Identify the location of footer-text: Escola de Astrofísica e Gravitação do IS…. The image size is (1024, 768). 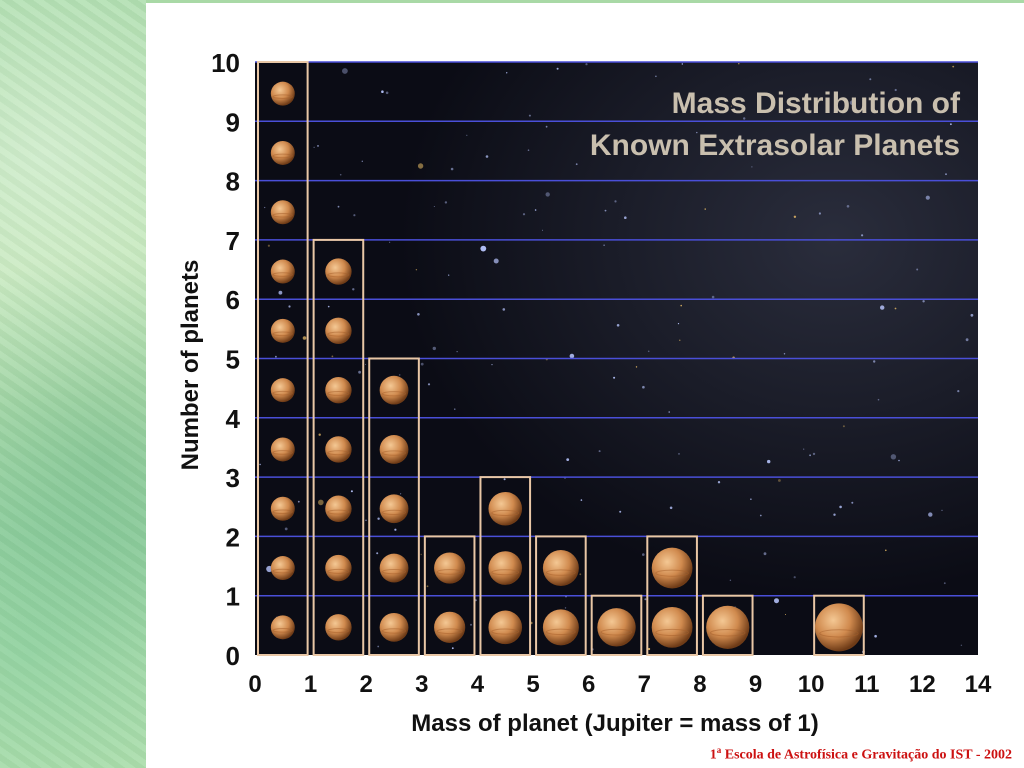
(866, 755).